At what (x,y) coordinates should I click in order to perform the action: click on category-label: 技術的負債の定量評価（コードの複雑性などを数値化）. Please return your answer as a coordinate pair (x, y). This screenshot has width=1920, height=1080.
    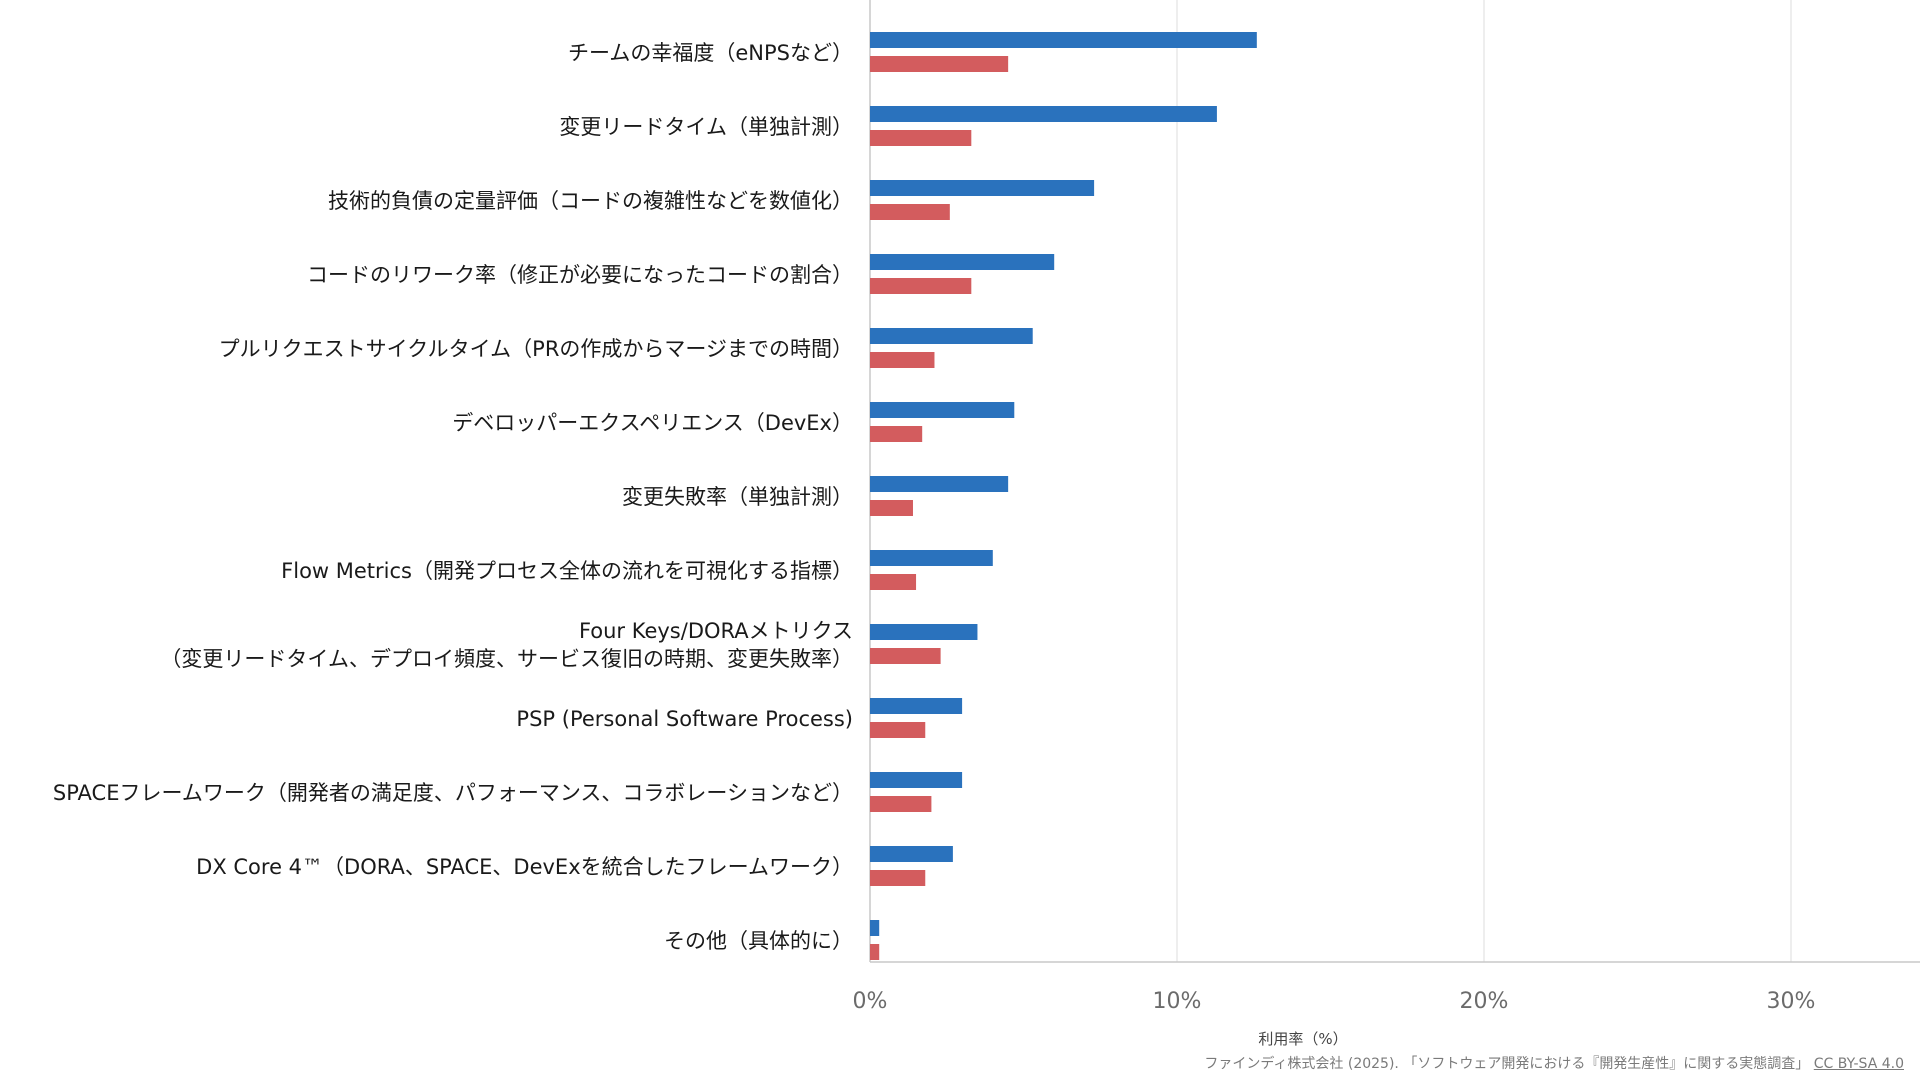
    Looking at the image, I should click on (590, 201).